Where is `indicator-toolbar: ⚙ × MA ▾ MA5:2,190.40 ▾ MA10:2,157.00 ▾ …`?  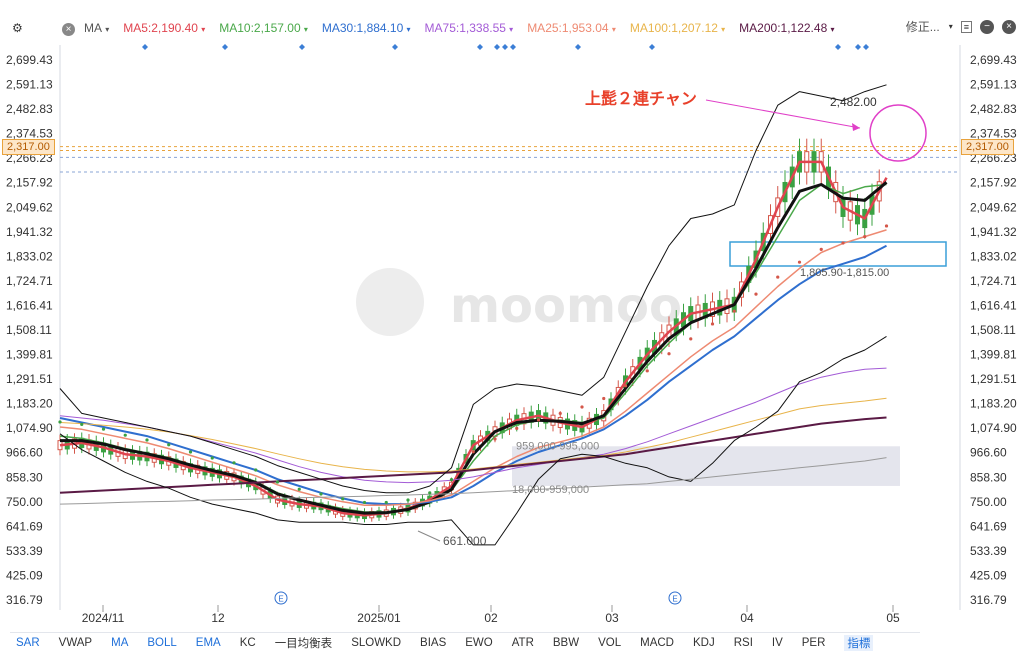
indicator-toolbar: ⚙ × MA ▾ MA5:2,190.40 ▾ MA10:2,157.00 ▾ … is located at coordinates (512, 20).